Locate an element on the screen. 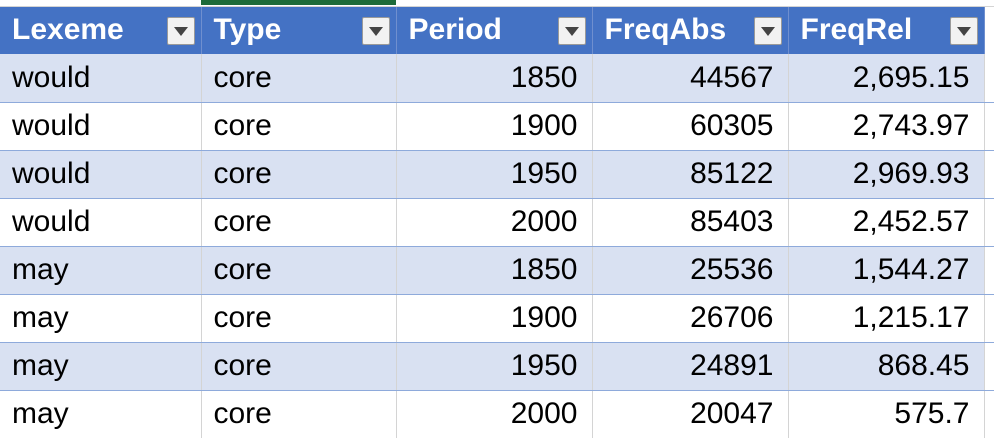 The height and width of the screenshot is (443, 994). table-row: would core 1950 85122 2,969.93 is located at coordinates (497, 174).